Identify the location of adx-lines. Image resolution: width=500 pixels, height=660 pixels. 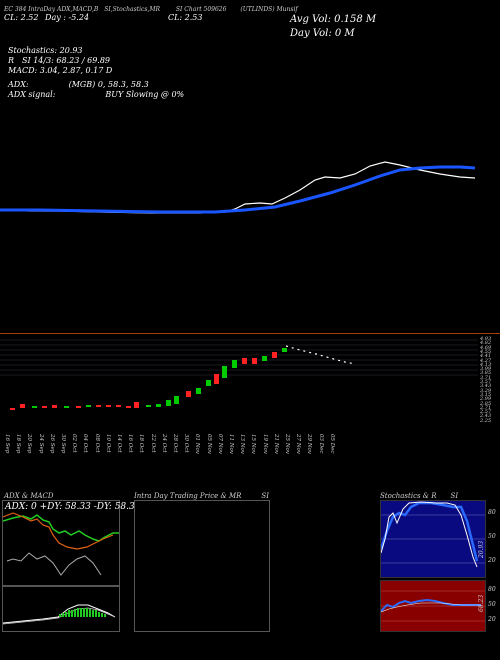
(61, 544).